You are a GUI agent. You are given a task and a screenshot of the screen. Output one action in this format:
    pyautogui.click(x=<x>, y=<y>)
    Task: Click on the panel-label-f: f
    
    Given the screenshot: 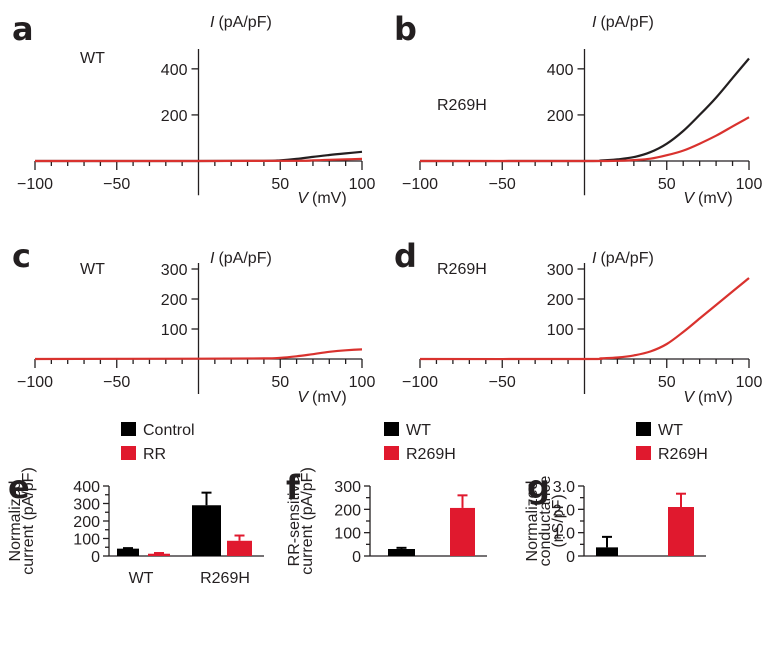 What is the action you would take?
    pyautogui.click(x=293, y=487)
    